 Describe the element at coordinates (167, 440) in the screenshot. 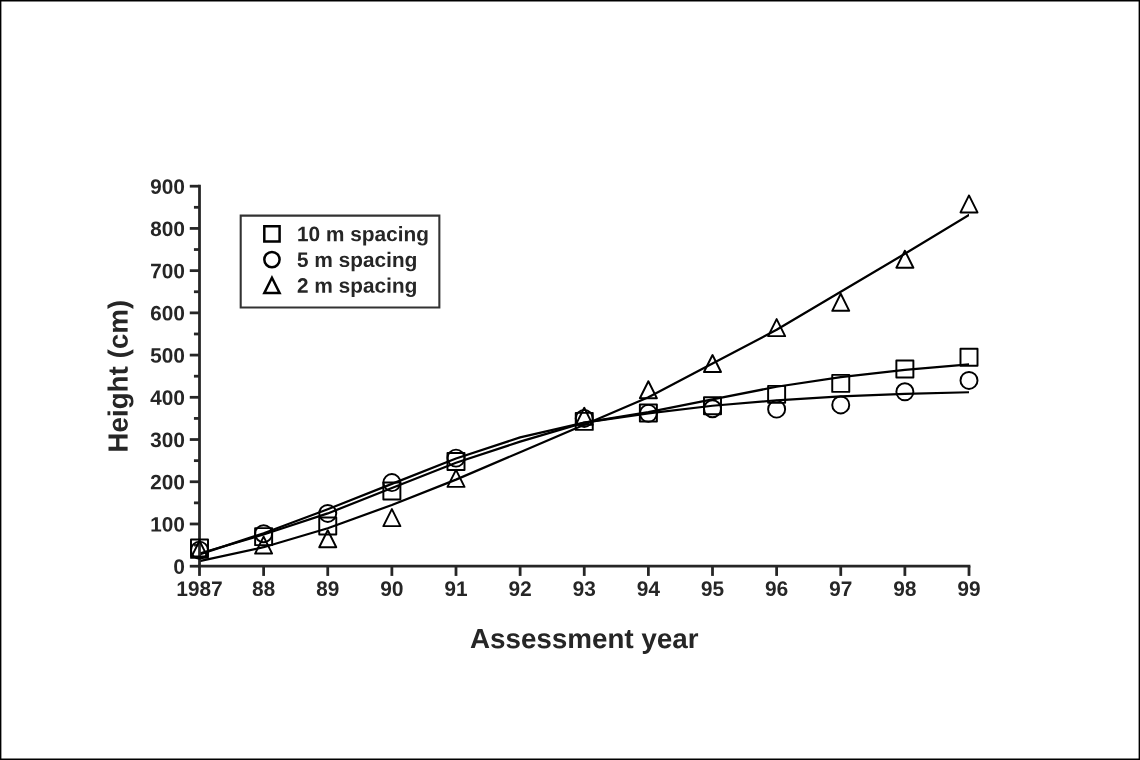

I see `y-tick-label: 300` at that location.